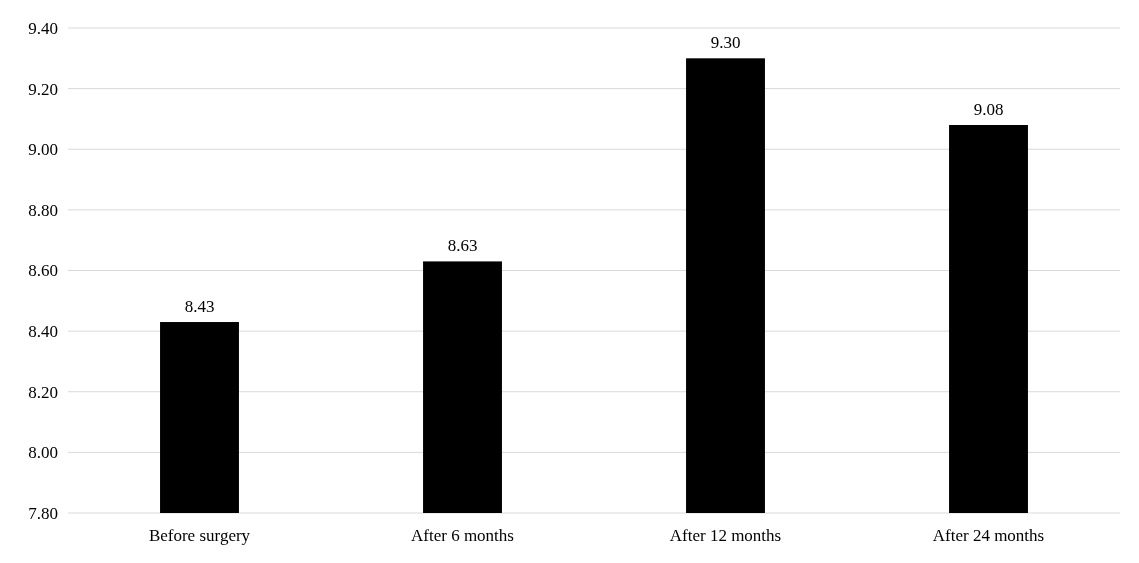 Image resolution: width=1139 pixels, height=563 pixels. What do you see at coordinates (462, 535) in the screenshot?
I see `x-tick-label: After 6 months` at bounding box center [462, 535].